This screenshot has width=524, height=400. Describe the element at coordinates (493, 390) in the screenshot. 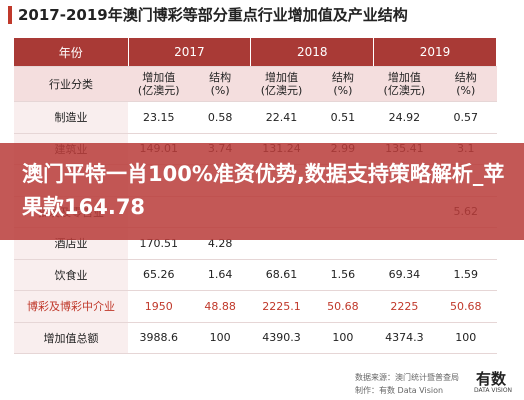

I see `logo-sub: DATA VISION` at that location.